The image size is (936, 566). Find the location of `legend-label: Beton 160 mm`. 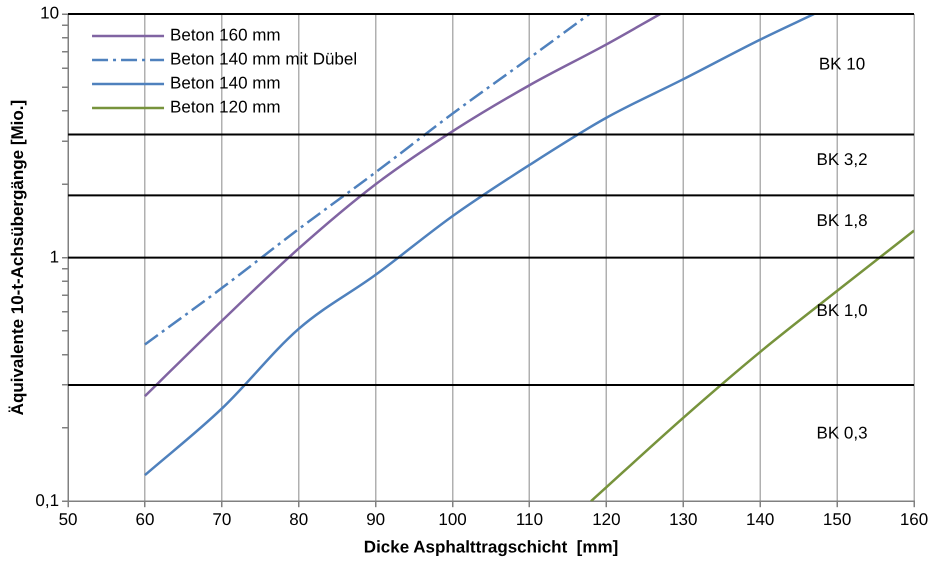

legend-label: Beton 160 mm is located at coordinates (225, 35).